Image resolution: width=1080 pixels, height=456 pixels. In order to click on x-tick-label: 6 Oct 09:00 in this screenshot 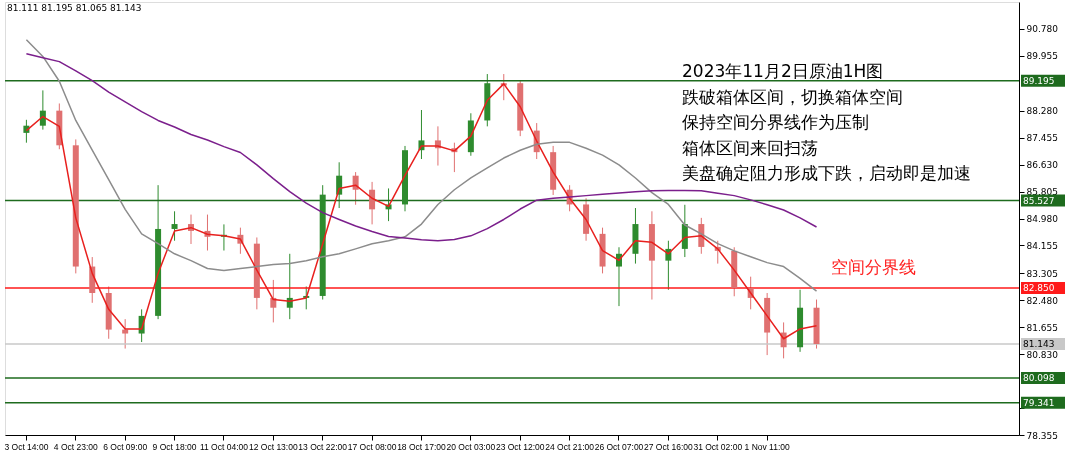, I will do `click(125, 446)`.